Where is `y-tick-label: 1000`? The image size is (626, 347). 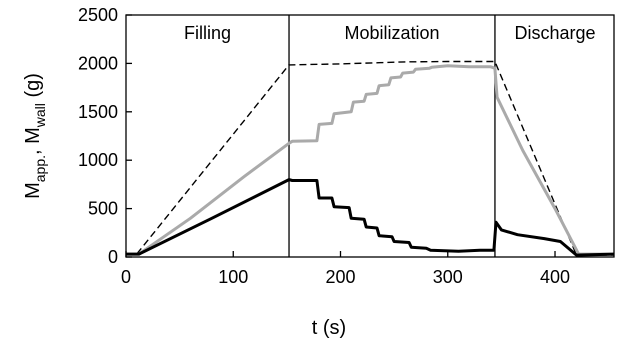
y-tick-label: 1000 is located at coordinates (98, 160).